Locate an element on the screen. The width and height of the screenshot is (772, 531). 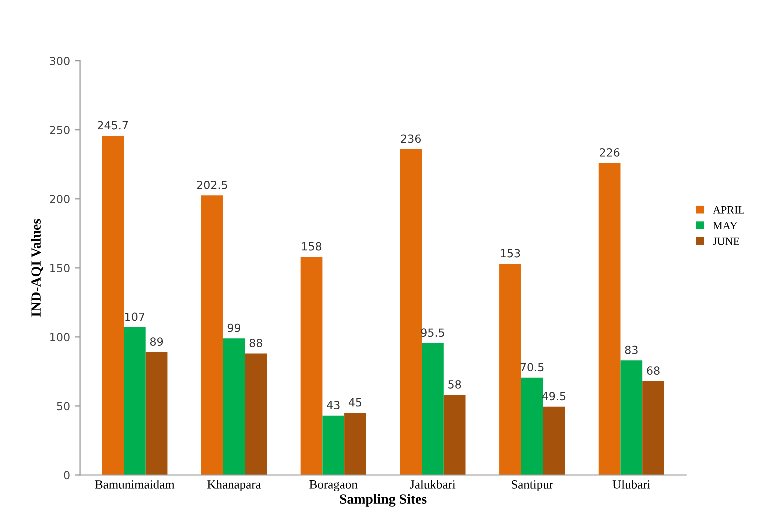
data-label: 43 is located at coordinates (333, 405).